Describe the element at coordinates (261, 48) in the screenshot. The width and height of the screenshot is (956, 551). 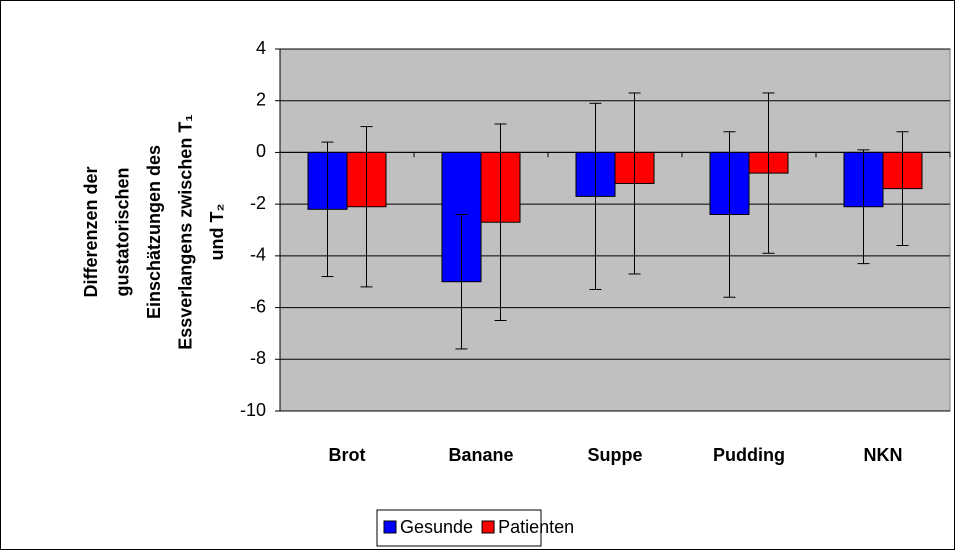
I see `y-tick-label: 4` at that location.